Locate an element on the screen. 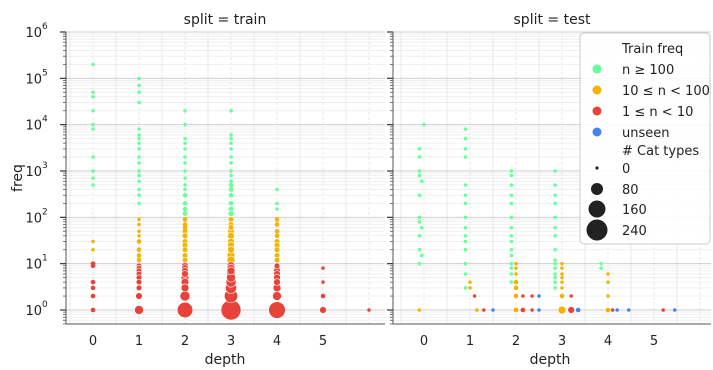 Image resolution: width=713 pixels, height=370 pixels. panel-test-y-ticks is located at coordinates (390, 178).